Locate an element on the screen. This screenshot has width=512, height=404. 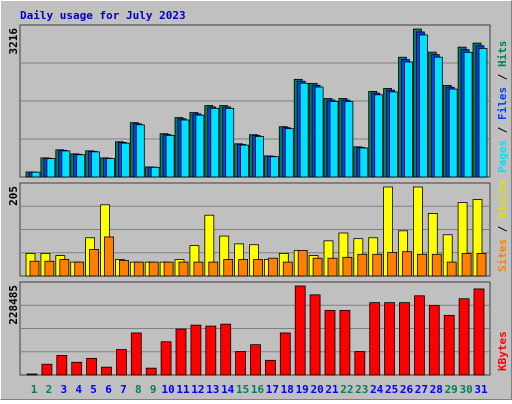
x-tick-label: 30 is located at coordinates (465, 389).